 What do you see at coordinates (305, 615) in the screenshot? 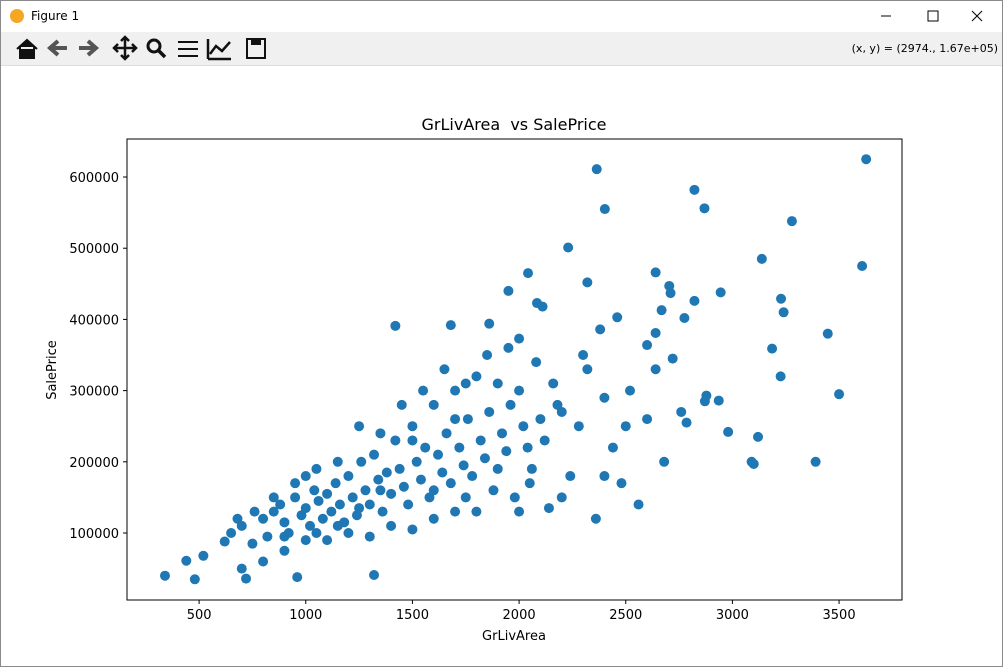
I see `x-tick-label: 1000` at bounding box center [305, 615].